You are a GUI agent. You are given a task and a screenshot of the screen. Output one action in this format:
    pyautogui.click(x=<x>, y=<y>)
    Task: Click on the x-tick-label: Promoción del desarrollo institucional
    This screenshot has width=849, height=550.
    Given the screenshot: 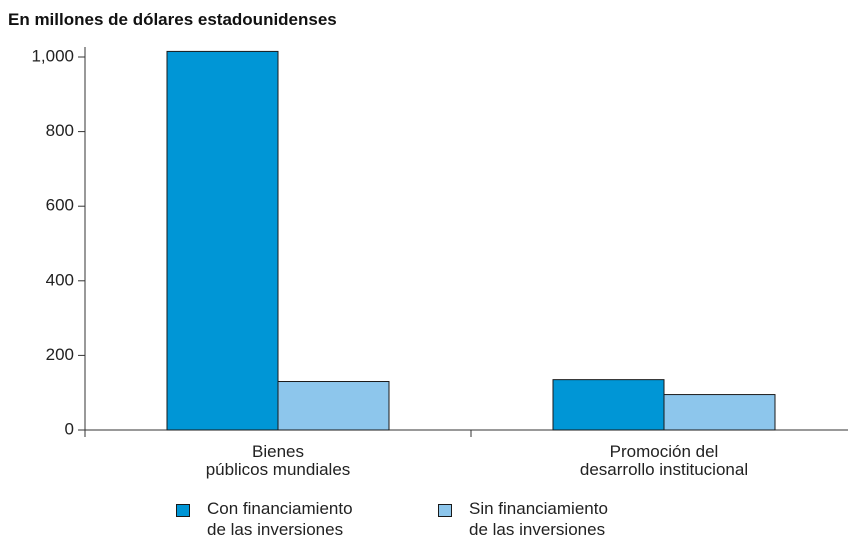 What is the action you would take?
    pyautogui.click(x=664, y=460)
    